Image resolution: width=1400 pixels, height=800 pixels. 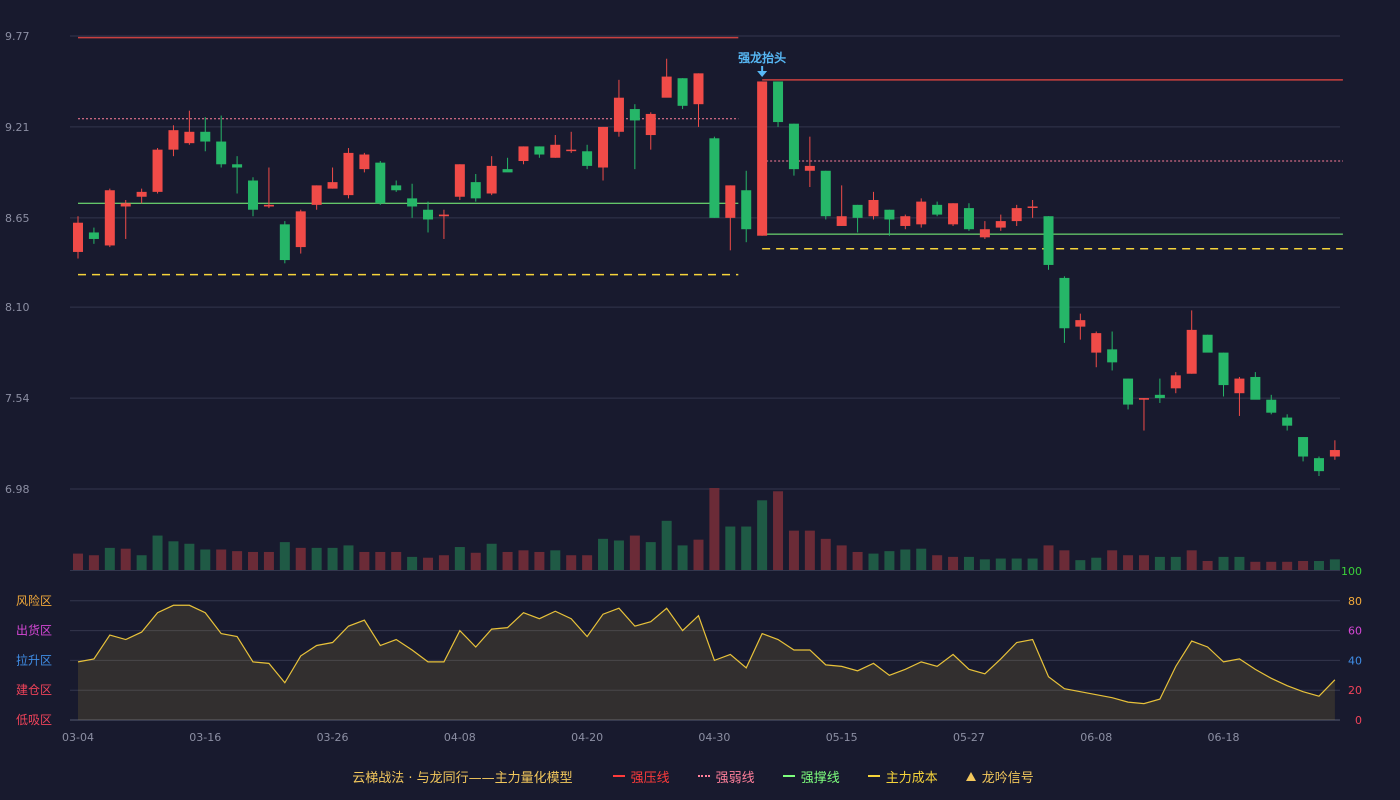 What do you see at coordinates (34, 600) in the screenshot?
I see `zone-label: 风险区` at bounding box center [34, 600].